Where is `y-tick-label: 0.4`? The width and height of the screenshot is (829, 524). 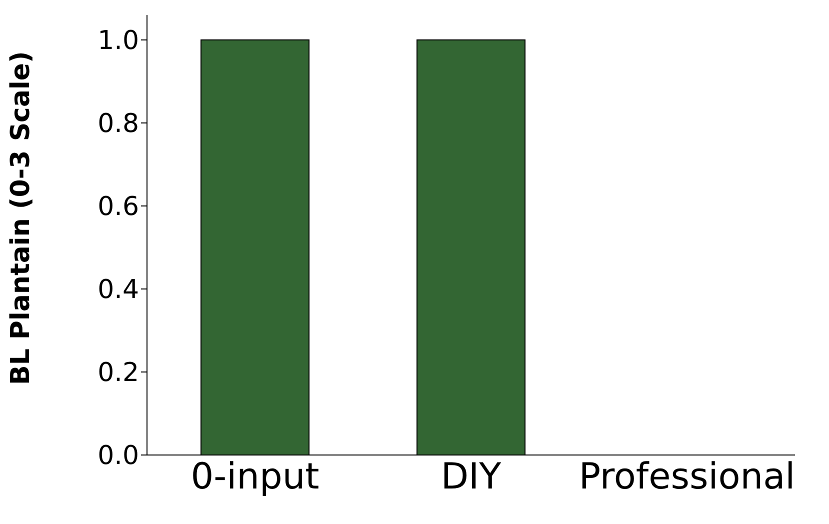 y-tick-label: 0.4 is located at coordinates (118, 290).